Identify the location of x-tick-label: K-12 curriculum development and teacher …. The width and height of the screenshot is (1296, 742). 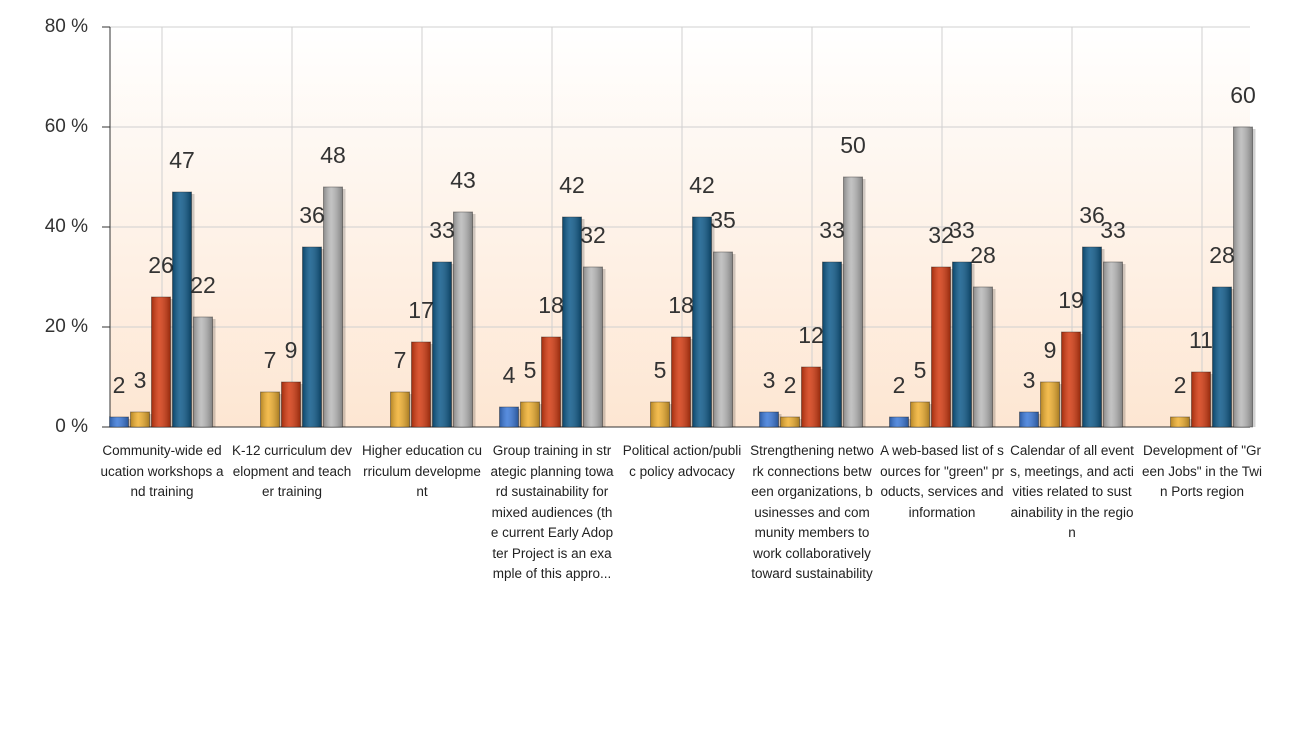
(292, 471).